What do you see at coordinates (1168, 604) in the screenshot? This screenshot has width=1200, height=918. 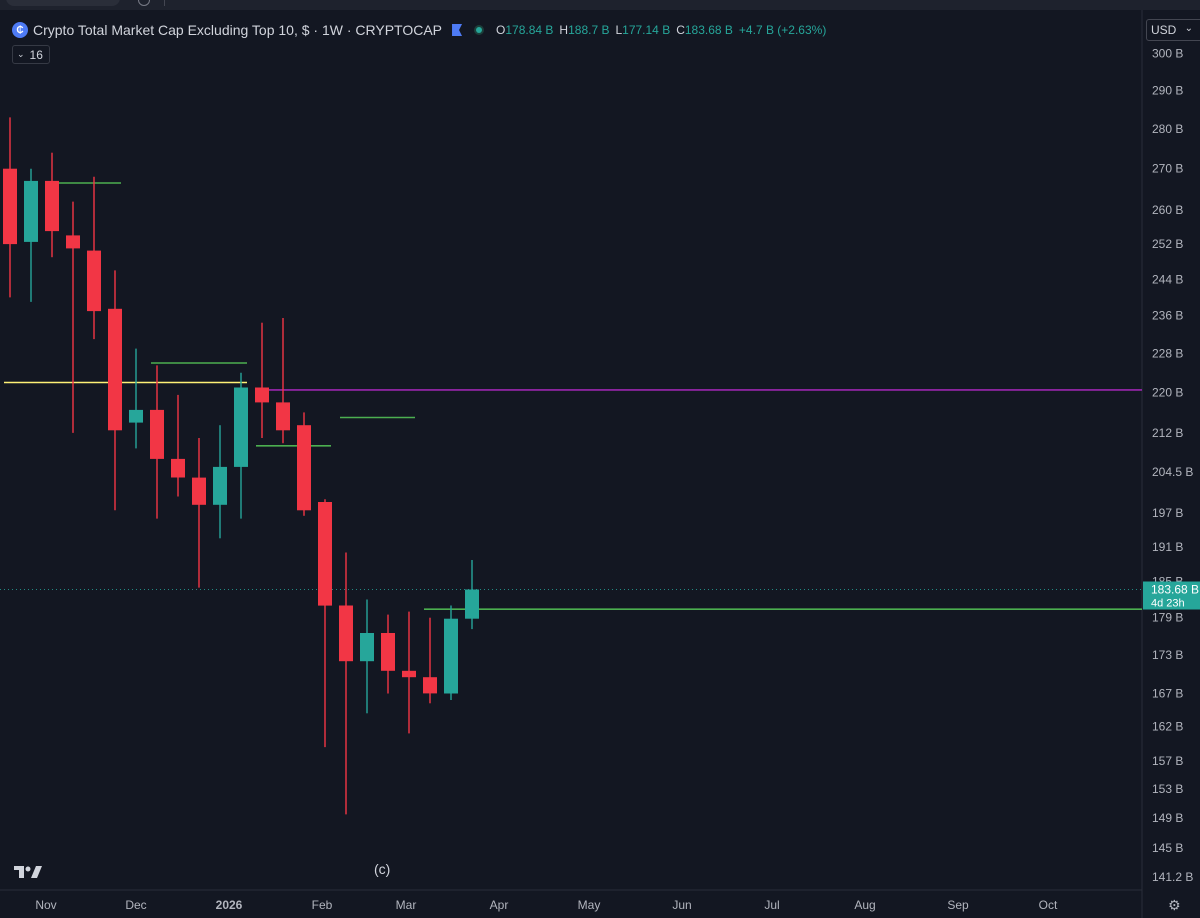 I see `bar-countdown: 4d 23h` at bounding box center [1168, 604].